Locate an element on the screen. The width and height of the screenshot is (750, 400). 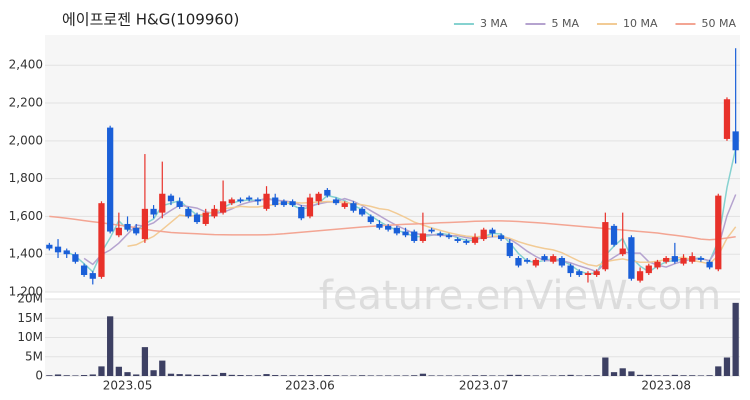
y-tick-label: 1,400 is located at coordinates (26, 254).